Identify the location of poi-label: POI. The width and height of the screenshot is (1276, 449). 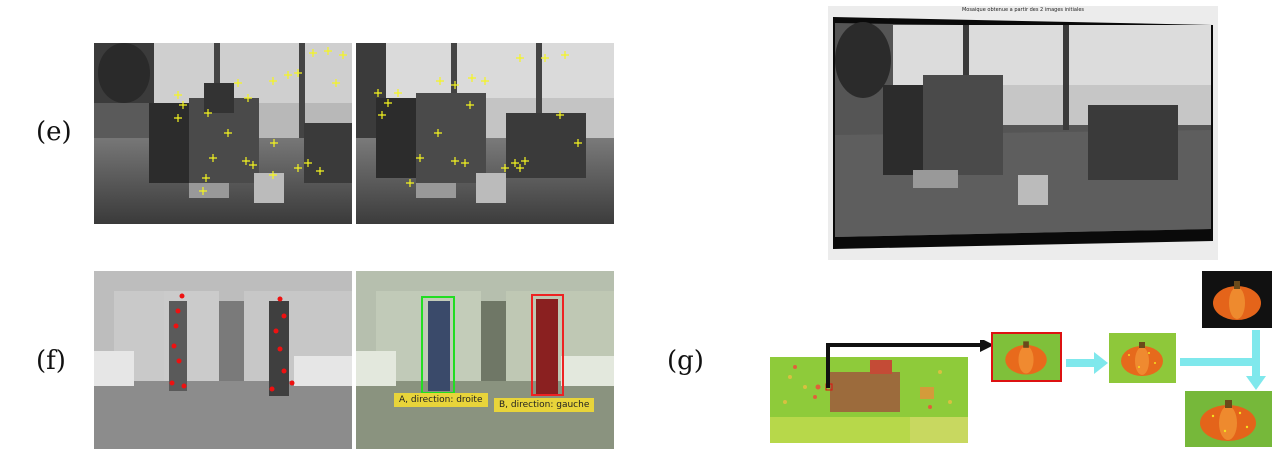
(1084, 345).